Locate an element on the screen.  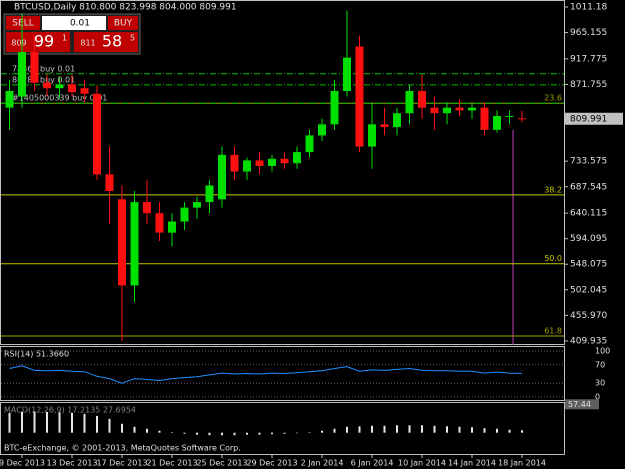
rsi-tick-label: 100 is located at coordinates (602, 351).